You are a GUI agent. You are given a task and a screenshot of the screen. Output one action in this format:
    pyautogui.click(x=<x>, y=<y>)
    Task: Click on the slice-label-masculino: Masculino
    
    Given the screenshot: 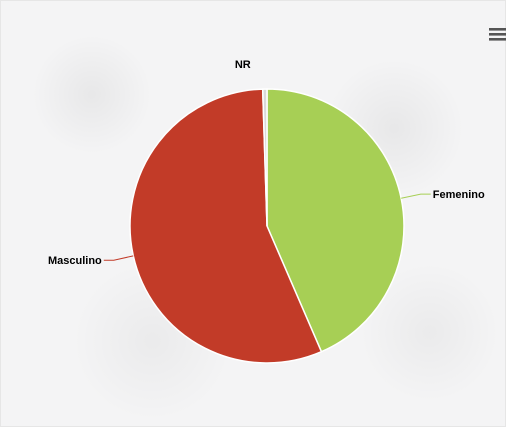 What is the action you would take?
    pyautogui.click(x=75, y=261)
    